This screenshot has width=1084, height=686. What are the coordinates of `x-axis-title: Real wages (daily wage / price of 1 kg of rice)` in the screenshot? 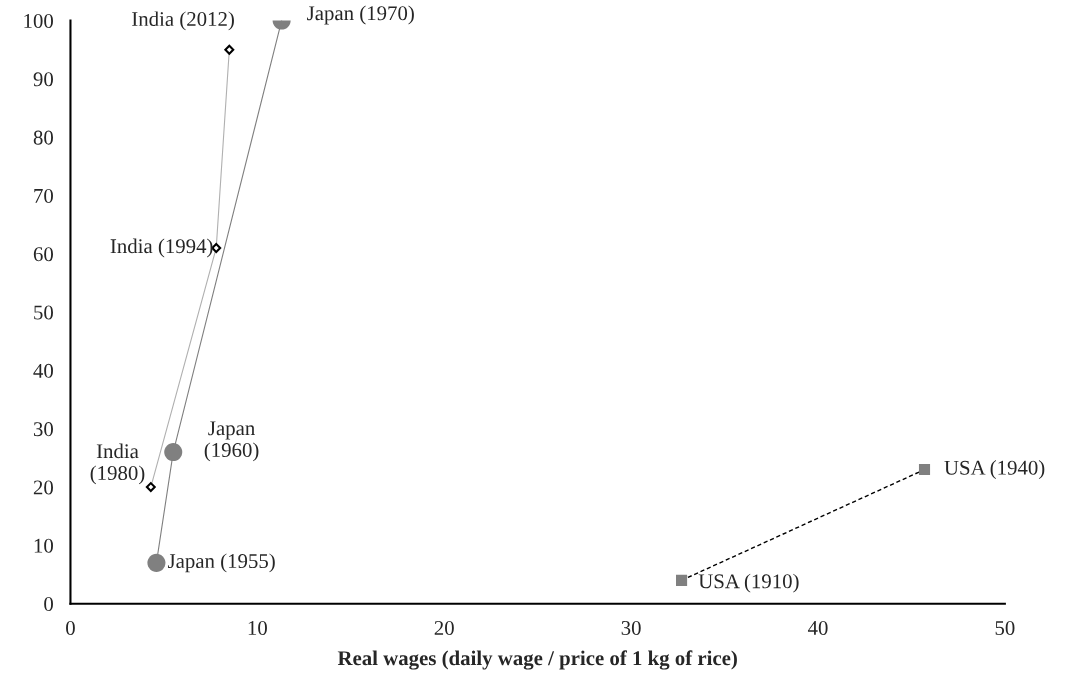 It's located at (537, 660).